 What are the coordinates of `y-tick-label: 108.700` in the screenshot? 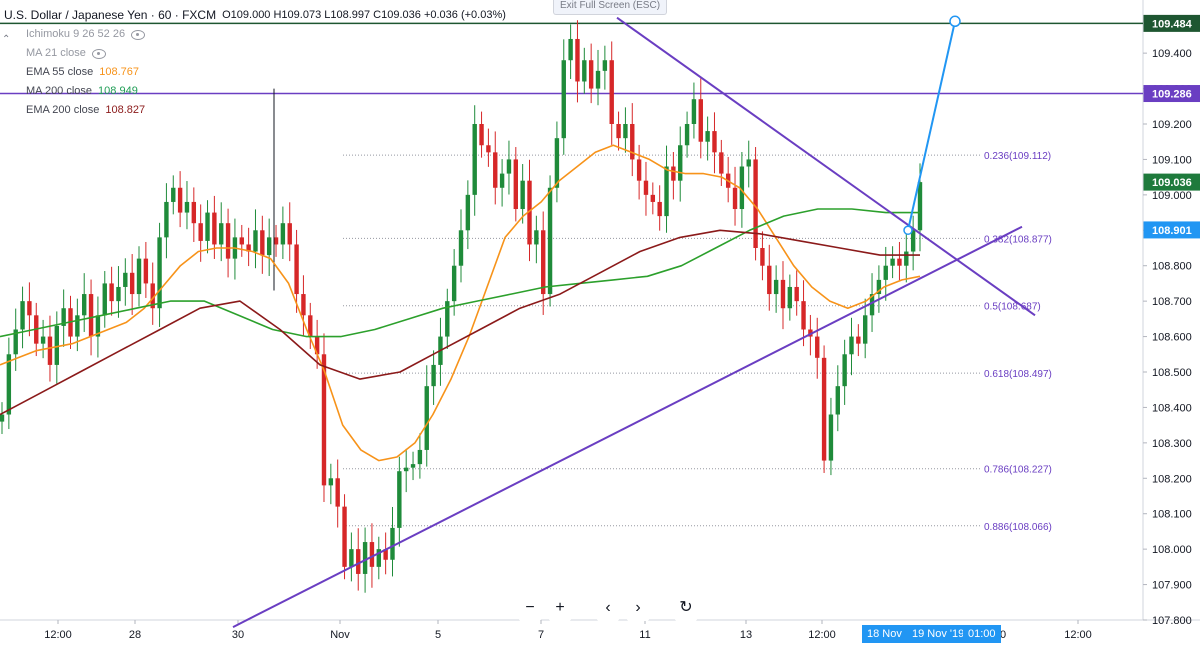 It's located at (1172, 302).